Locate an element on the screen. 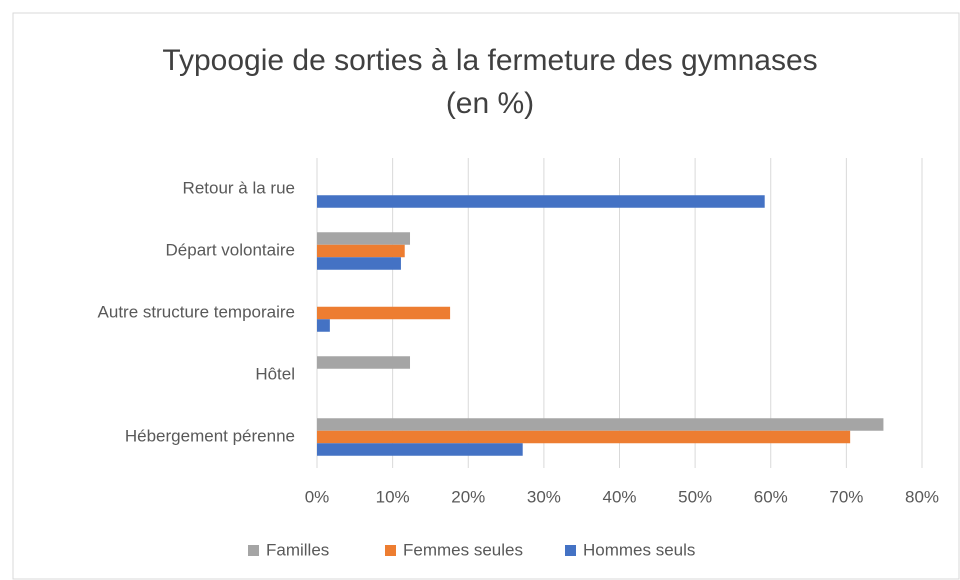 Image resolution: width=960 pixels, height=580 pixels. legend-label: Familles is located at coordinates (297, 549).